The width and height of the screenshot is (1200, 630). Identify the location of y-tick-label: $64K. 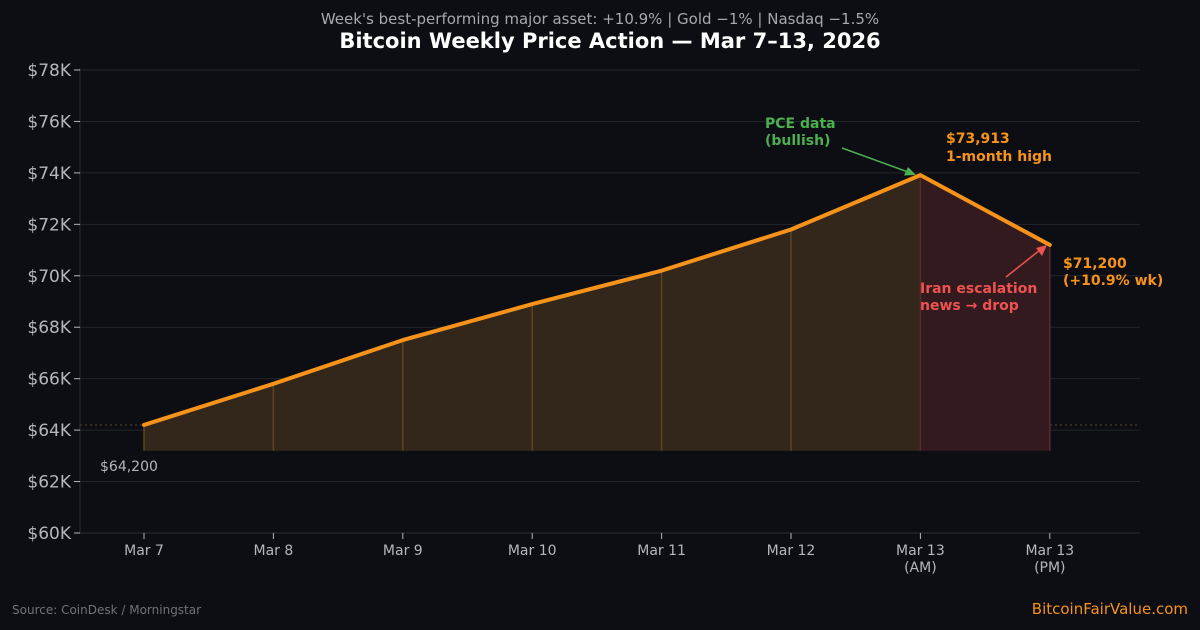
(49, 431).